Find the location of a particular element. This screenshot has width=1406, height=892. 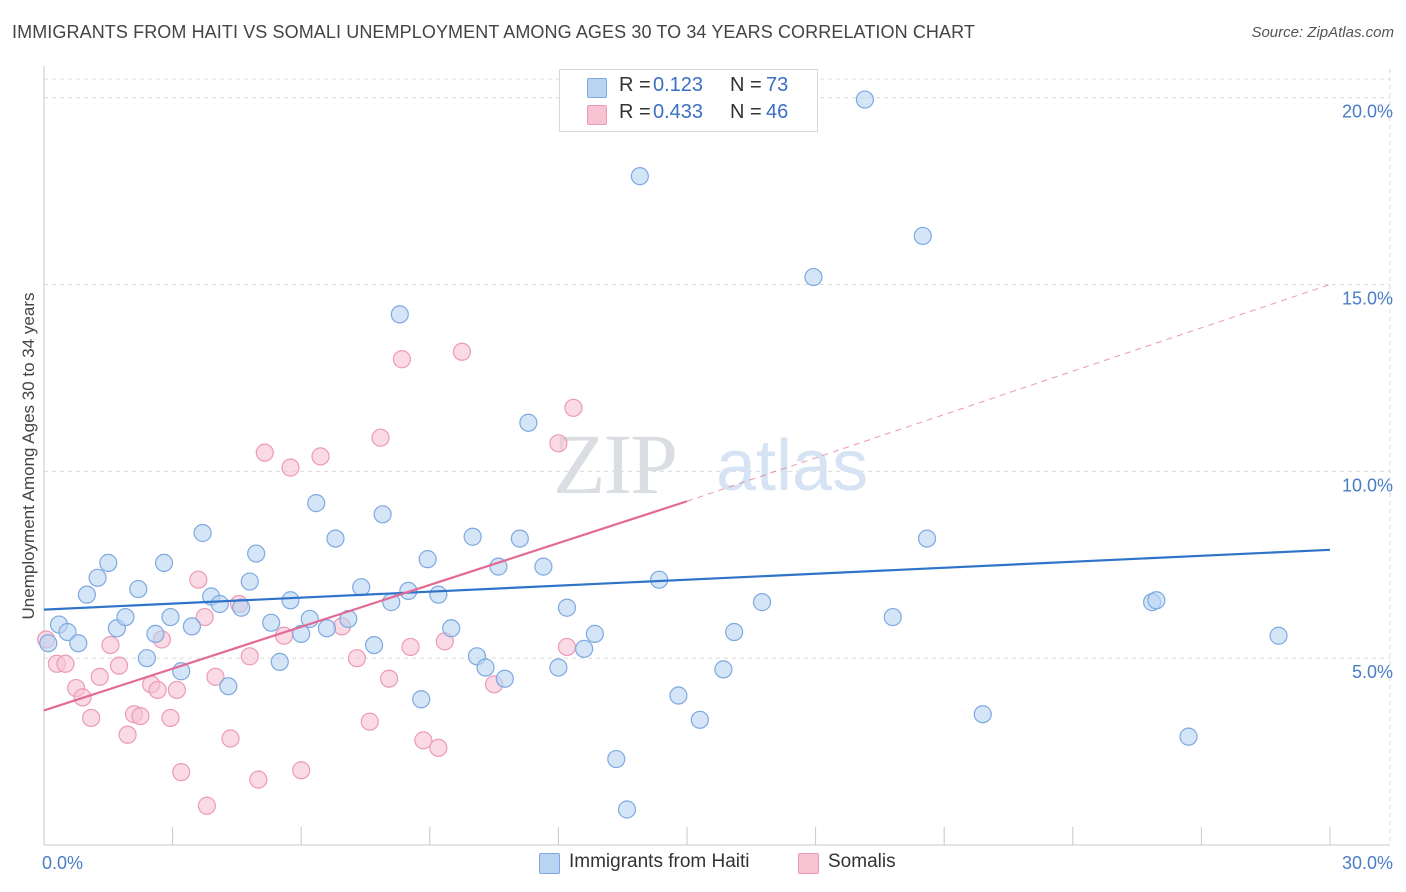

watermark-zip: ZIP is located at coordinates (614, 464).